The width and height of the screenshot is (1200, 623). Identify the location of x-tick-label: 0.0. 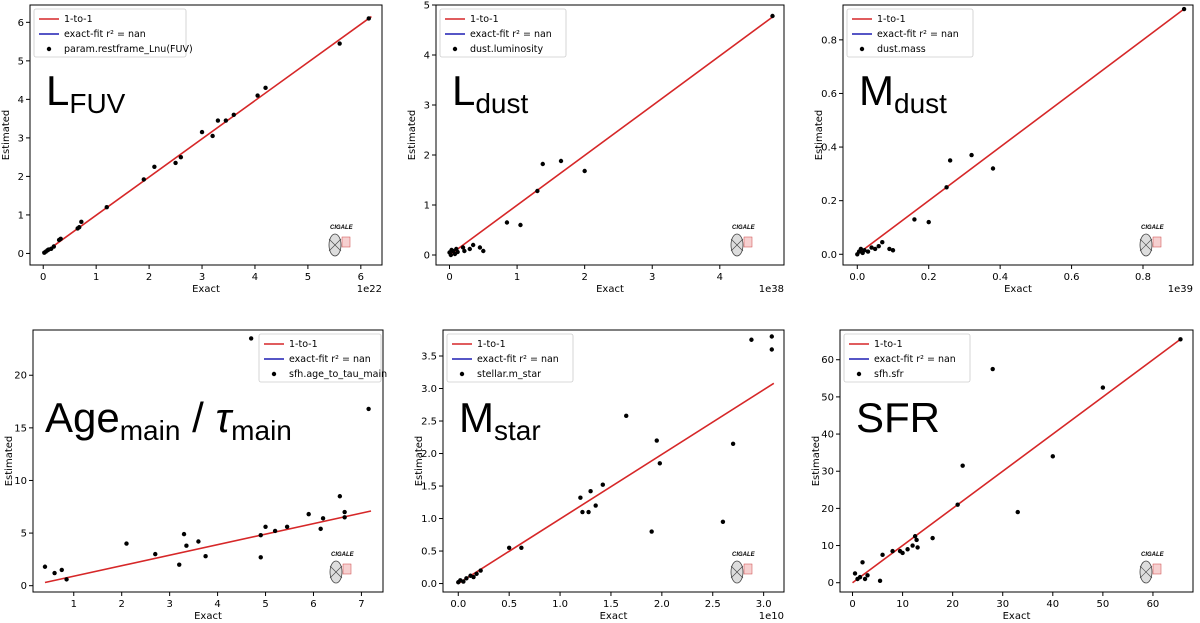
(857, 277).